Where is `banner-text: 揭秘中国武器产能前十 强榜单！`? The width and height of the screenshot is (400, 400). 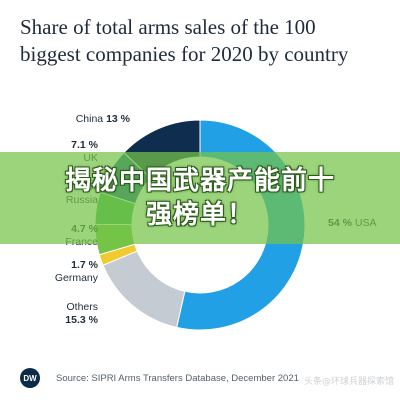
banner-text: 揭秘中国武器产能前十 强榜单！ is located at coordinates (200, 198).